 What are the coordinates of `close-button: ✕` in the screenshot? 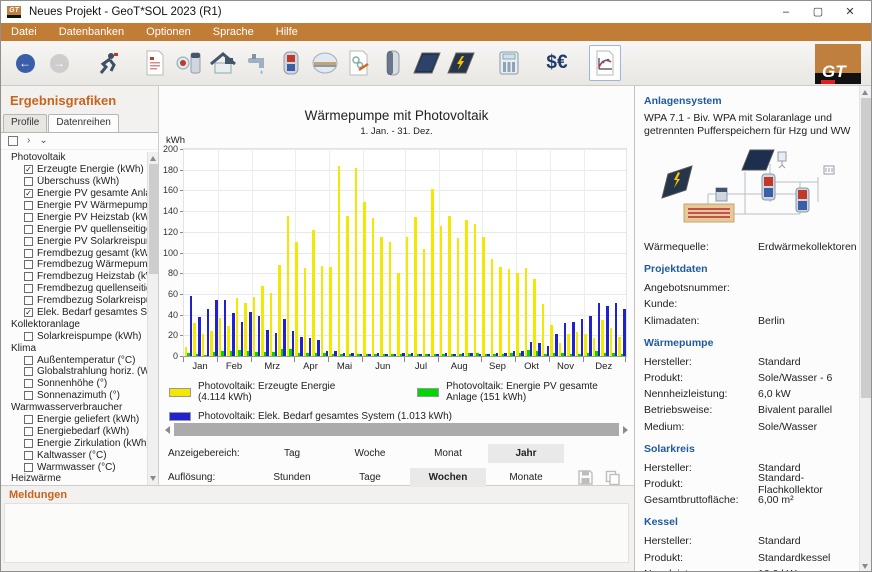 It's located at (850, 12).